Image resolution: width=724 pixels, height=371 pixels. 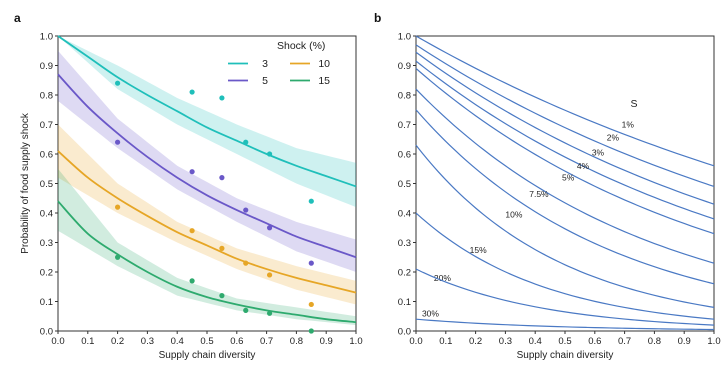 What do you see at coordinates (404, 243) in the screenshot?
I see `panel-b-y-tick-label: 0.3` at bounding box center [404, 243].